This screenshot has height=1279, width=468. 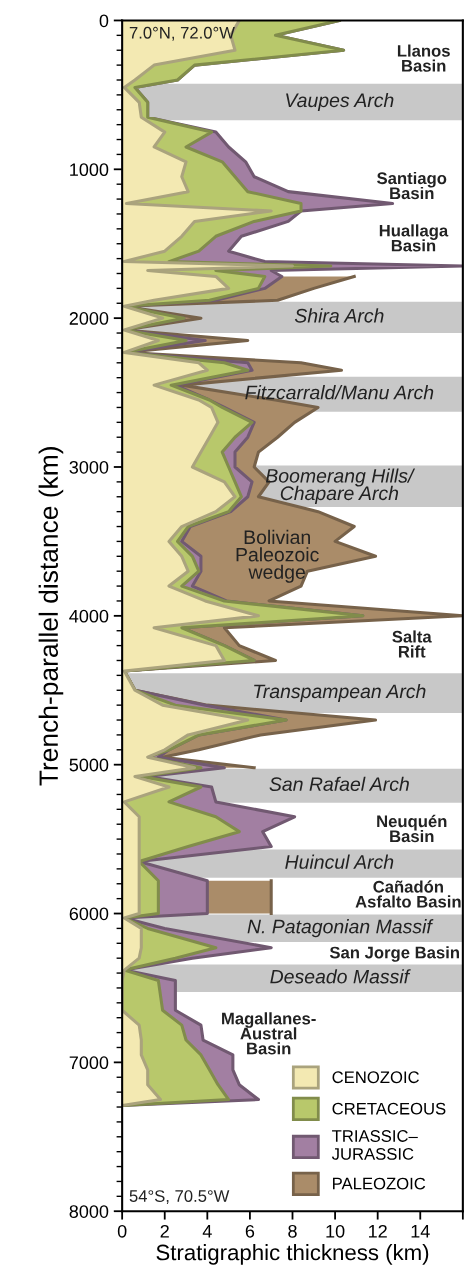 What do you see at coordinates (378, 1231) in the screenshot?
I see `x-tick-label: 12` at bounding box center [378, 1231].